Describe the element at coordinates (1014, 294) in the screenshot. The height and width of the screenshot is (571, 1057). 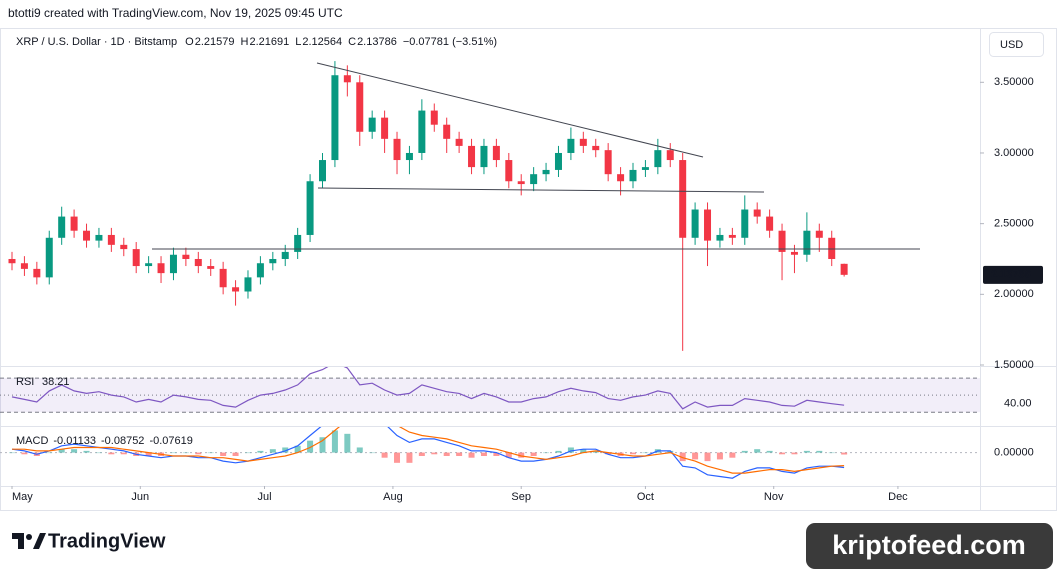
I see `y-tick-label: 2.00000` at that location.